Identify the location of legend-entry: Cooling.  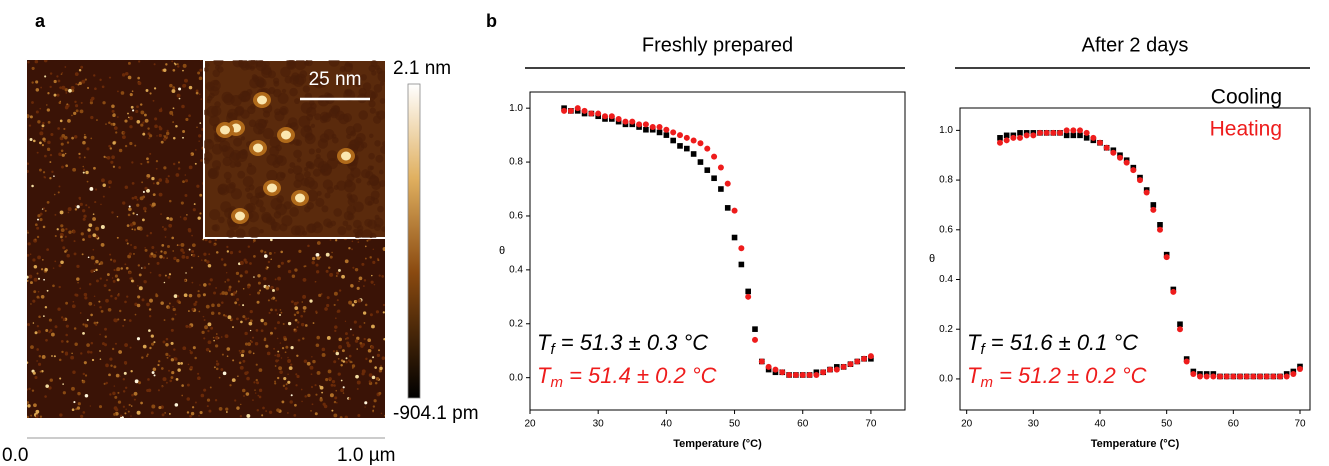
(1246, 97).